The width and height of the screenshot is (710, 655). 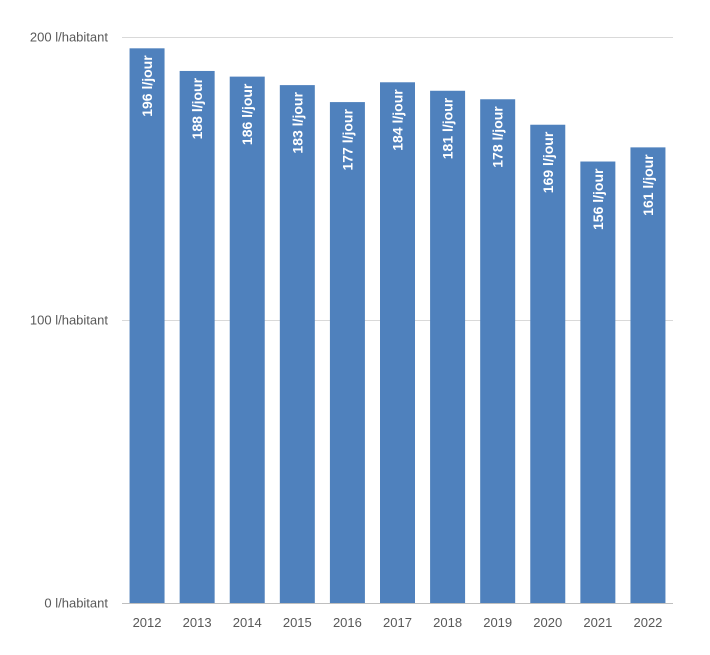 What do you see at coordinates (347, 140) in the screenshot?
I see `data-label: 177 l/jour` at bounding box center [347, 140].